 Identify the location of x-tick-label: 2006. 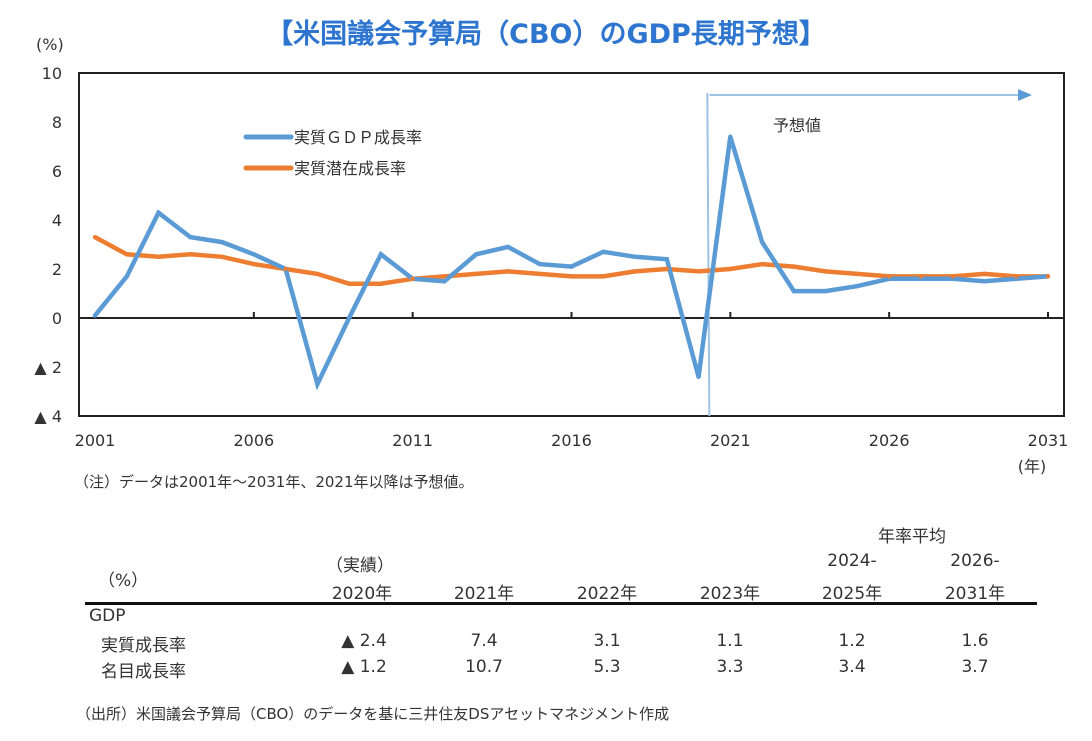
(253, 440).